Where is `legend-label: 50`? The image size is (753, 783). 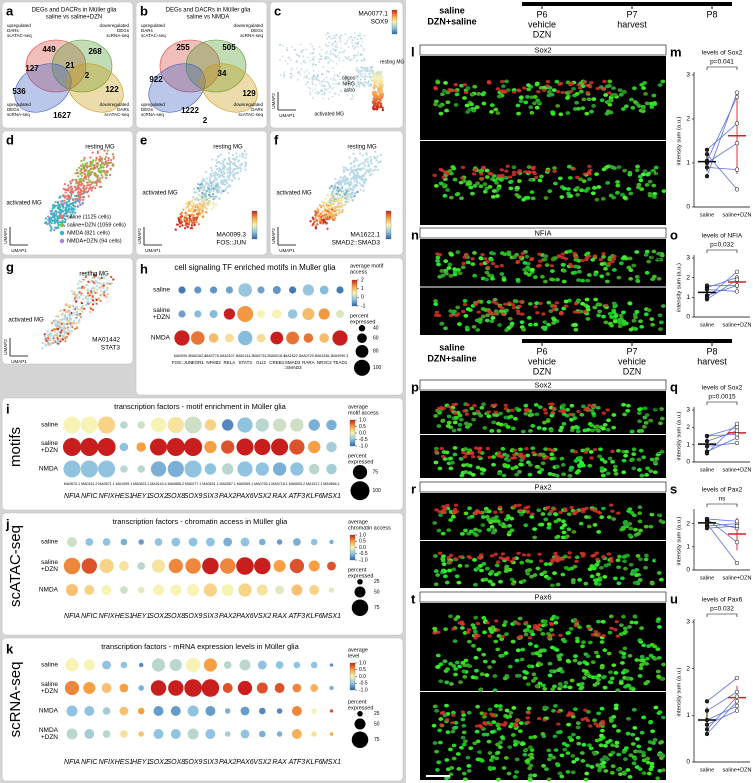 legend-label: 50 is located at coordinates (377, 724).